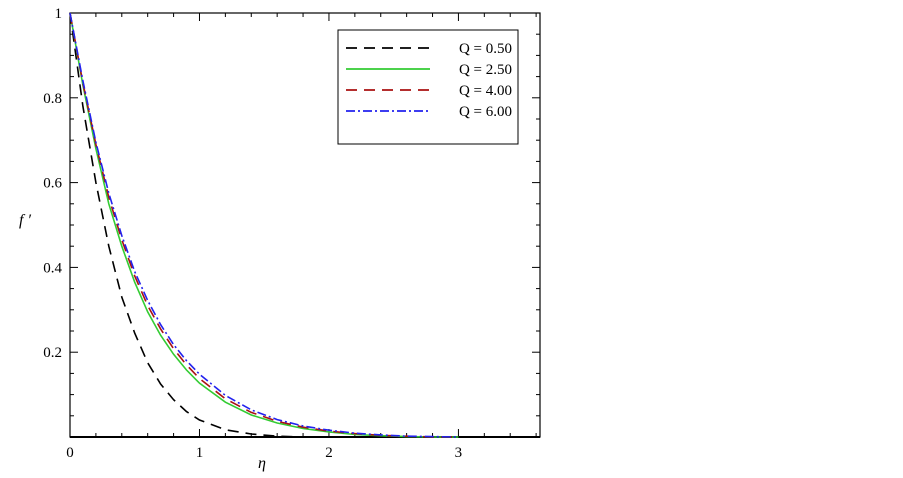 This screenshot has height=478, width=903. Describe the element at coordinates (52, 353) in the screenshot. I see `y-tick-label: 0.2` at that location.